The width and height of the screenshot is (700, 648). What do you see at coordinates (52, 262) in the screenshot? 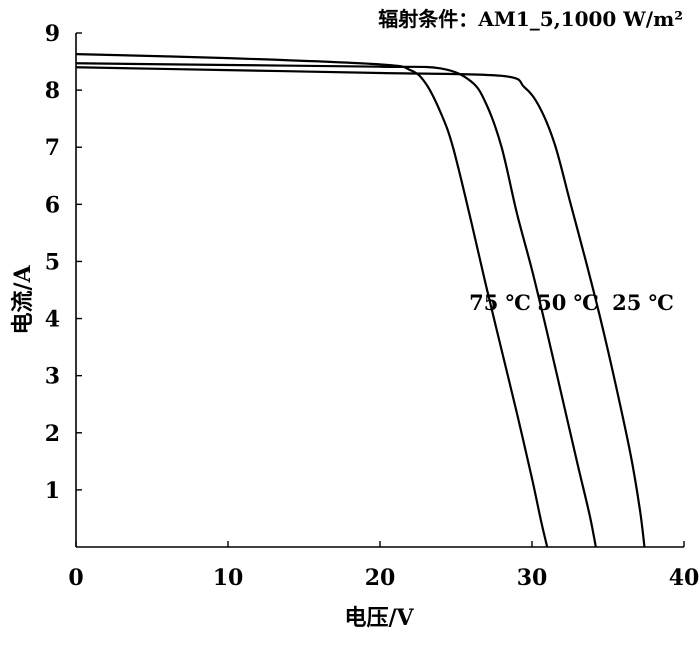
I see `y-tick-label: 5` at bounding box center [52, 262].